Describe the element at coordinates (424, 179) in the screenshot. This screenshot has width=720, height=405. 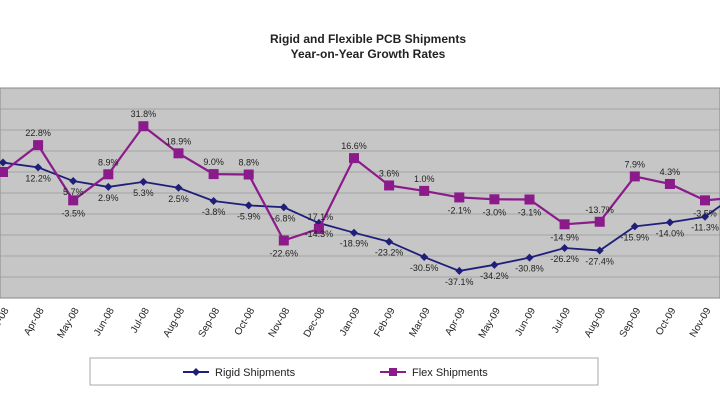
I see `flex-shipments-data-label: 1.0%` at that location.